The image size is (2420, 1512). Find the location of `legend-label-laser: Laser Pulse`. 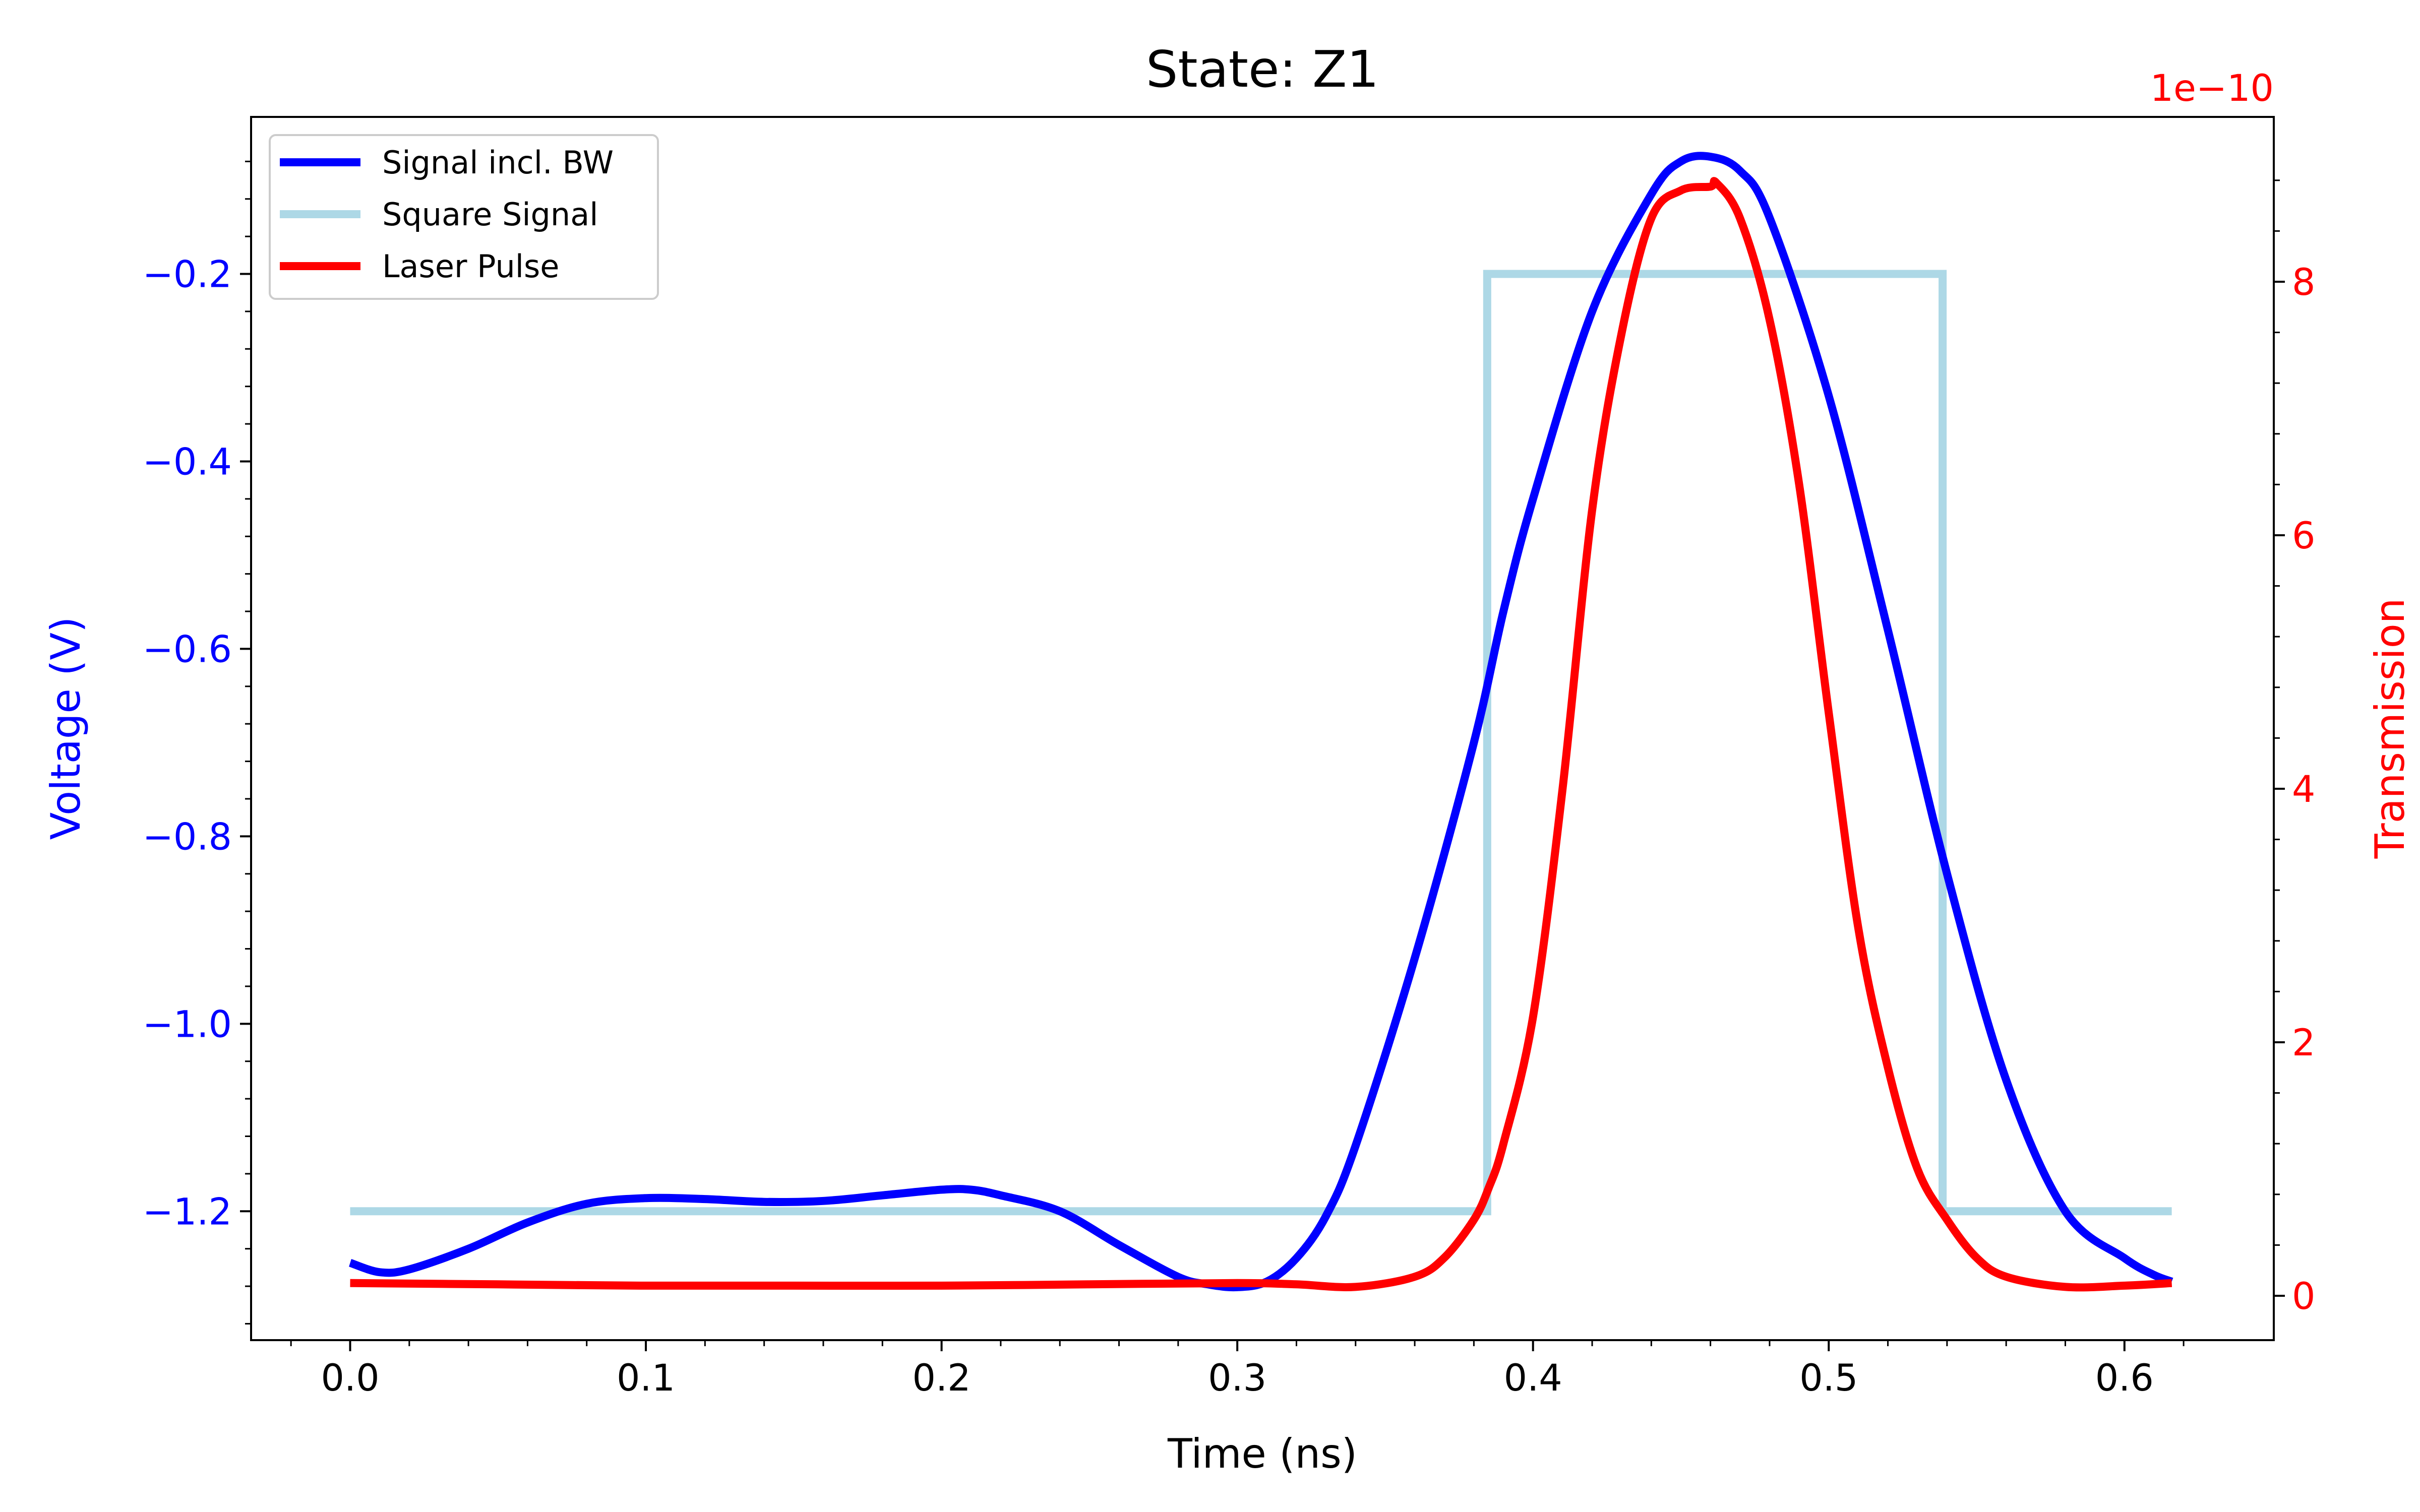

legend-label-laser: Laser Pulse is located at coordinates (470, 266).